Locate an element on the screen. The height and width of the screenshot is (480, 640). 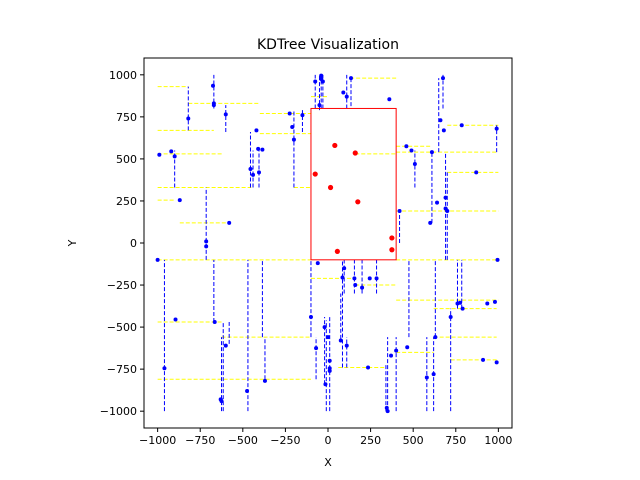
x-tick-label: 1000 is located at coordinates (498, 440).